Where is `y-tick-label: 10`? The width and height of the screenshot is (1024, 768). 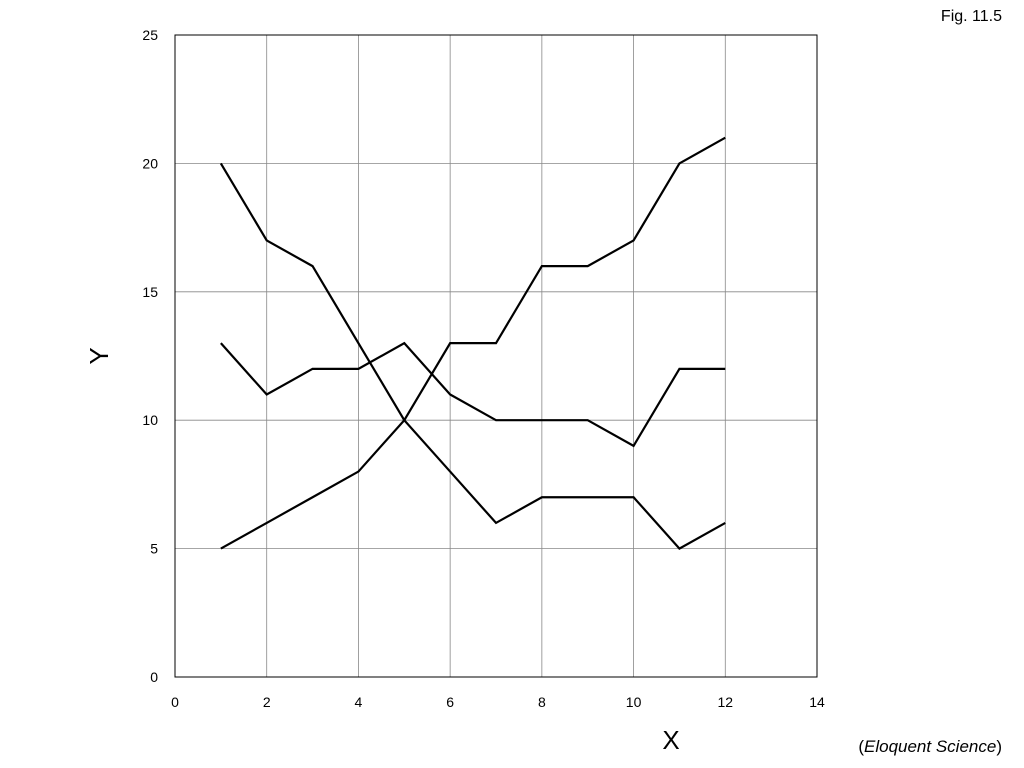
y-tick-label: 10 is located at coordinates (150, 420).